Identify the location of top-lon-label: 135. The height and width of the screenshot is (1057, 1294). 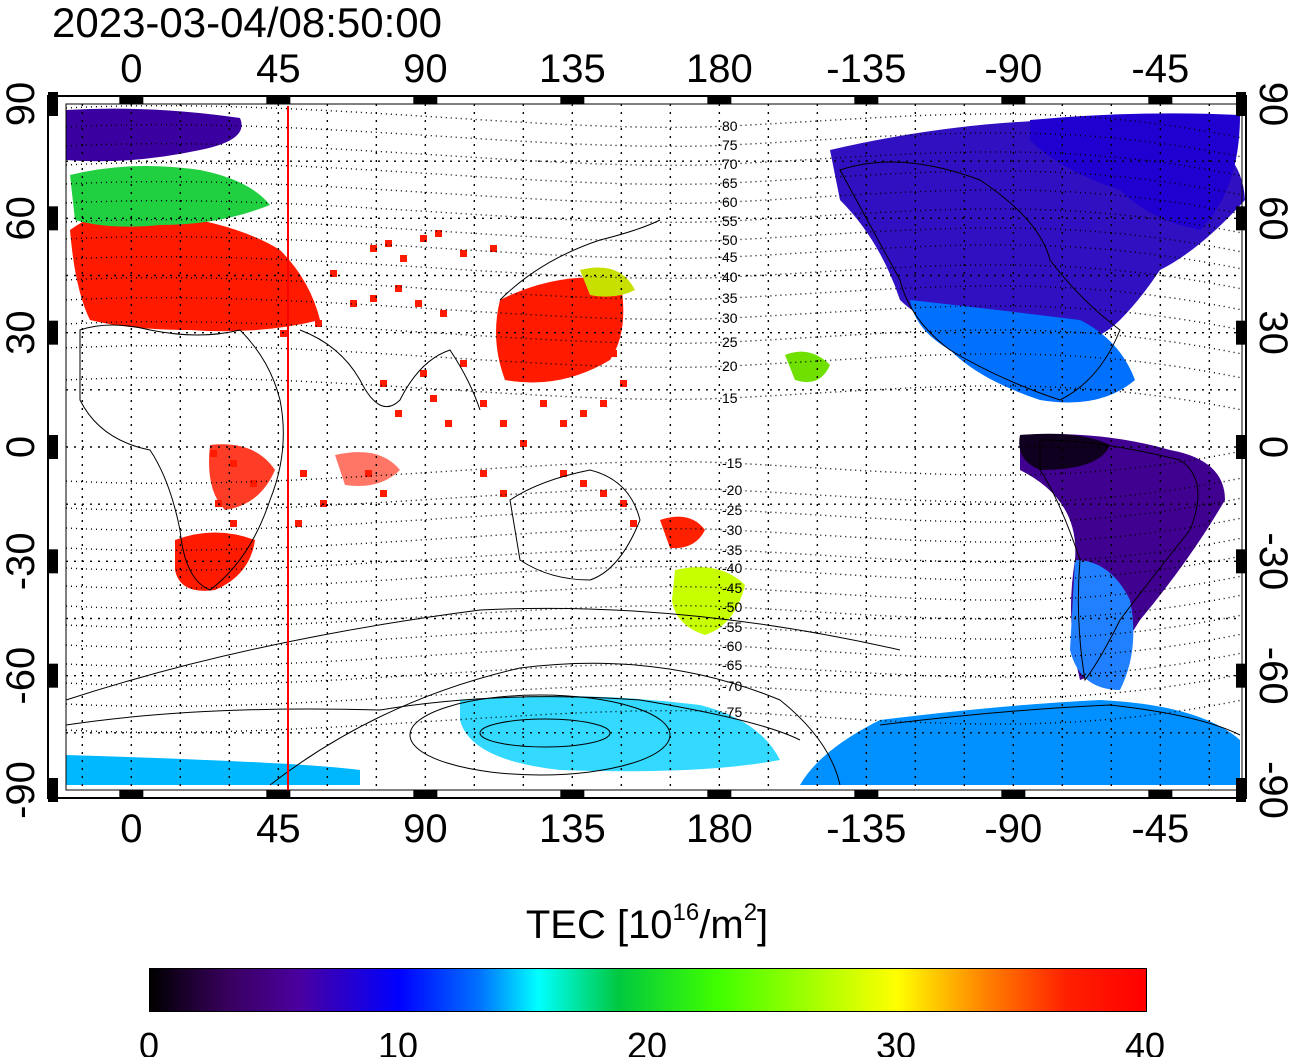
(572, 69).